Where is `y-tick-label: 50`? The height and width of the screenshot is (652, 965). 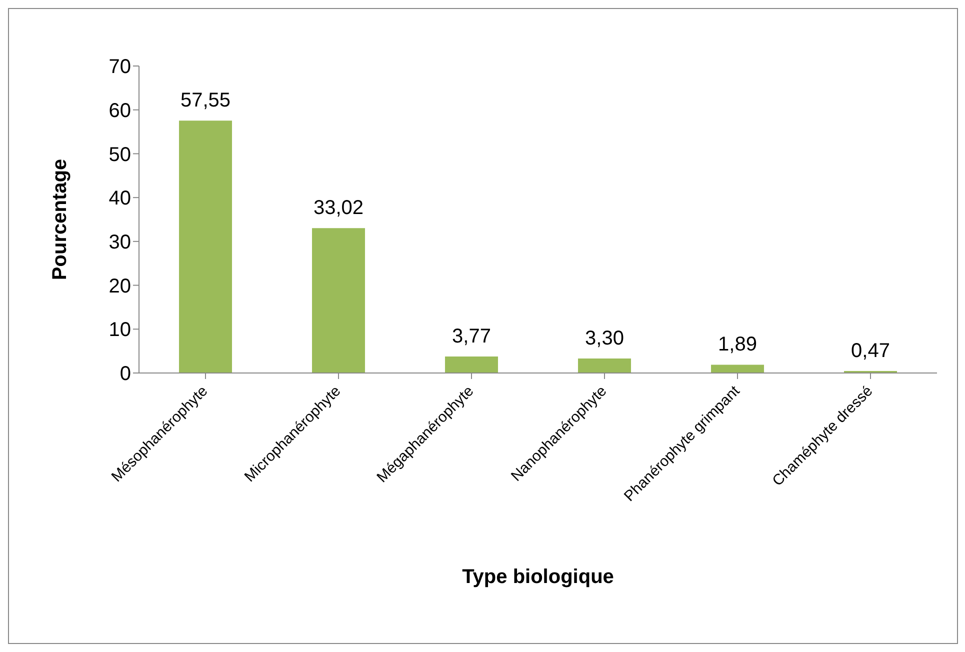
y-tick-label: 50 is located at coordinates (119, 155).